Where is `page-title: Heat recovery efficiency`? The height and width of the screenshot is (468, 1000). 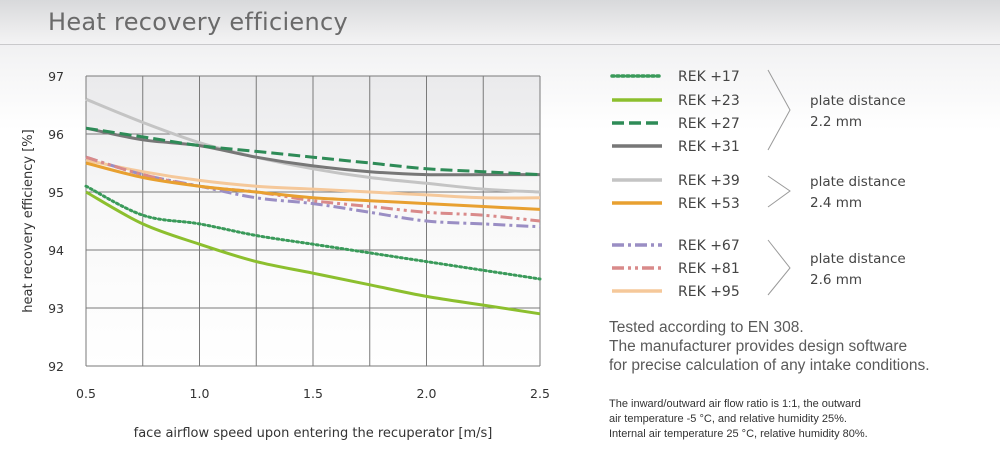
page-title: Heat recovery efficiency is located at coordinates (198, 22).